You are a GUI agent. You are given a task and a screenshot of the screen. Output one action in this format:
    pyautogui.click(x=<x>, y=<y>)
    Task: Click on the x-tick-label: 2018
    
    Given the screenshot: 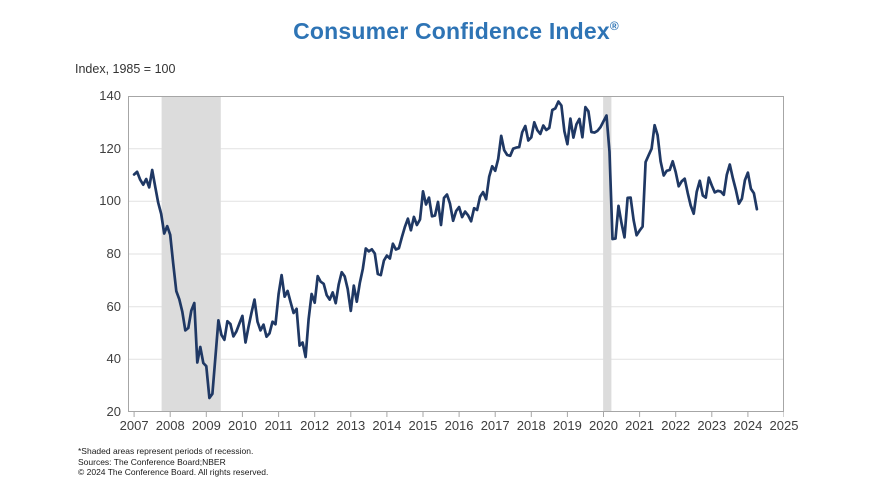 What is the action you would take?
    pyautogui.click(x=531, y=425)
    